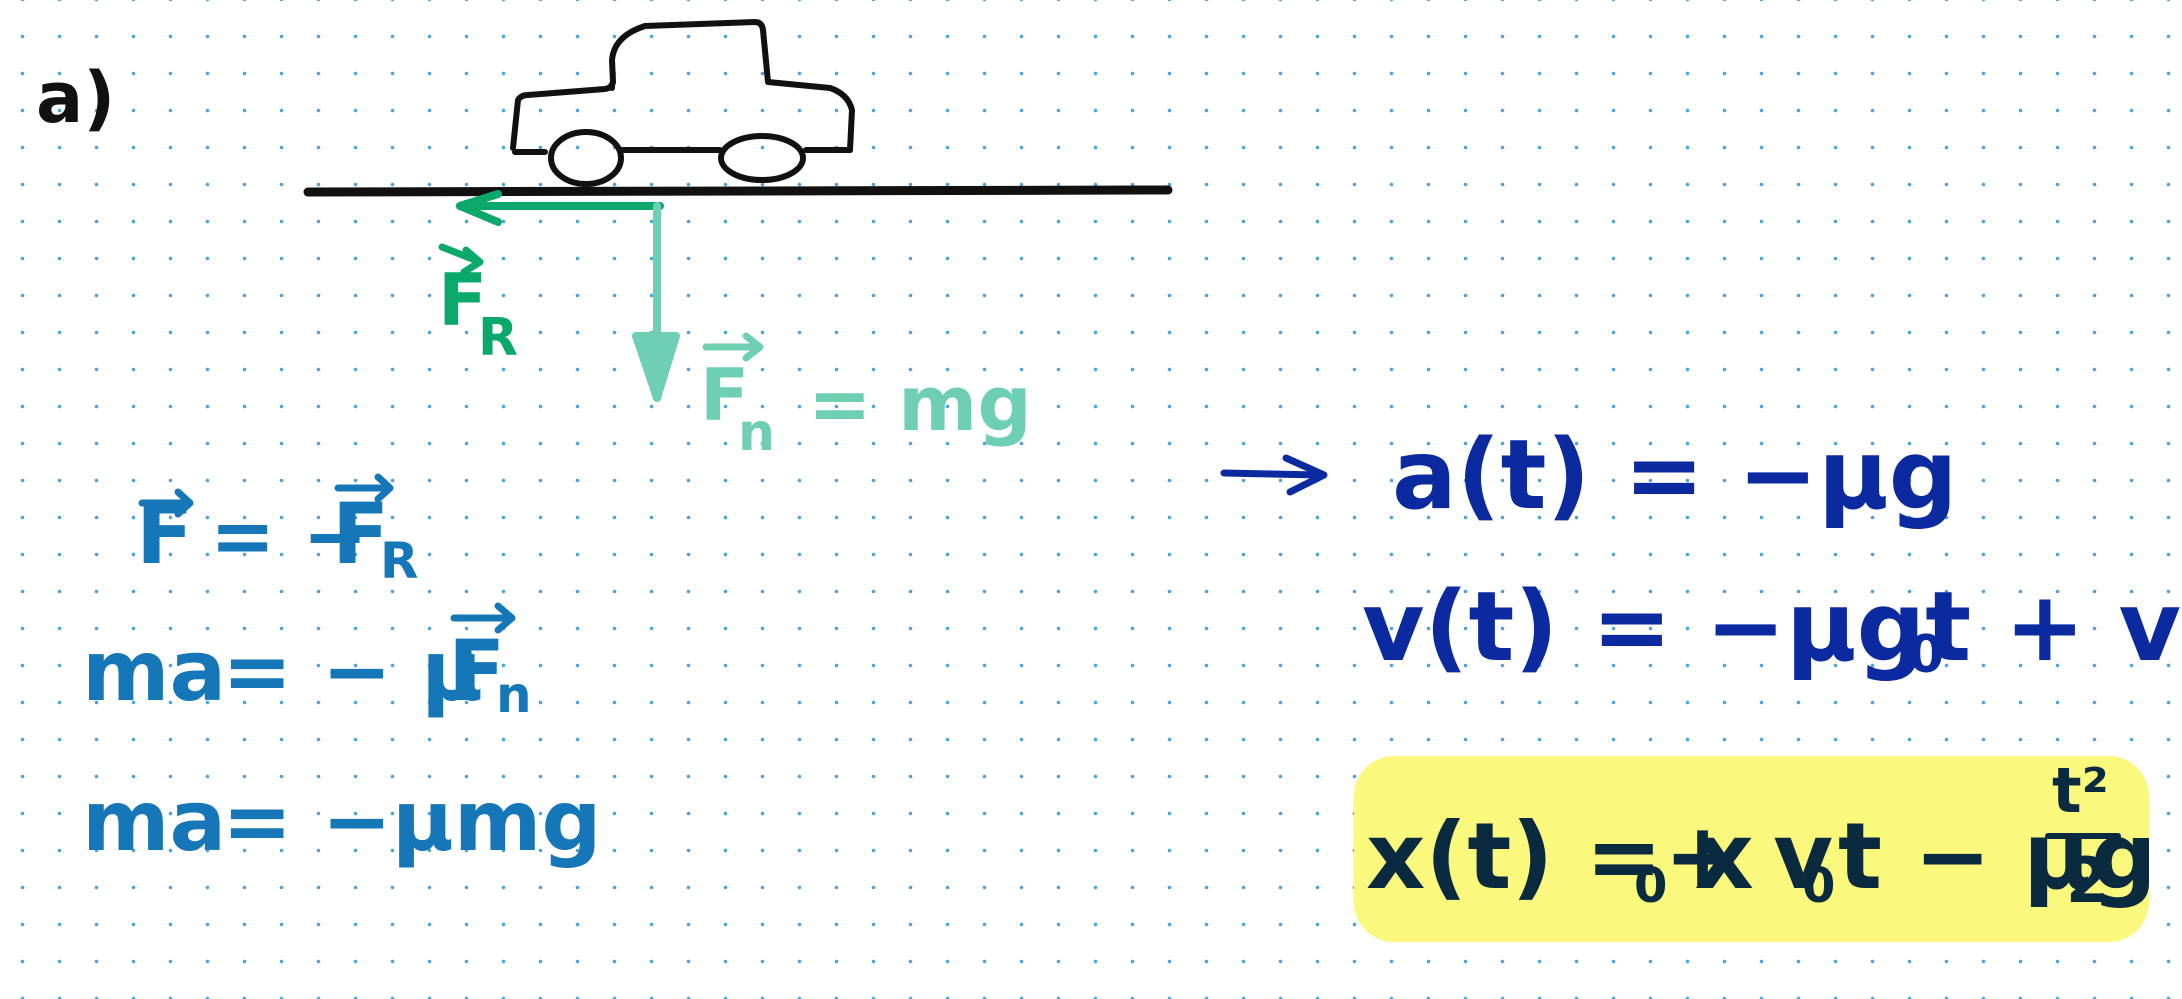 Image resolution: width=2182 pixels, height=999 pixels. I want to click on normal-force-label: F n = mg, so click(866, 397).